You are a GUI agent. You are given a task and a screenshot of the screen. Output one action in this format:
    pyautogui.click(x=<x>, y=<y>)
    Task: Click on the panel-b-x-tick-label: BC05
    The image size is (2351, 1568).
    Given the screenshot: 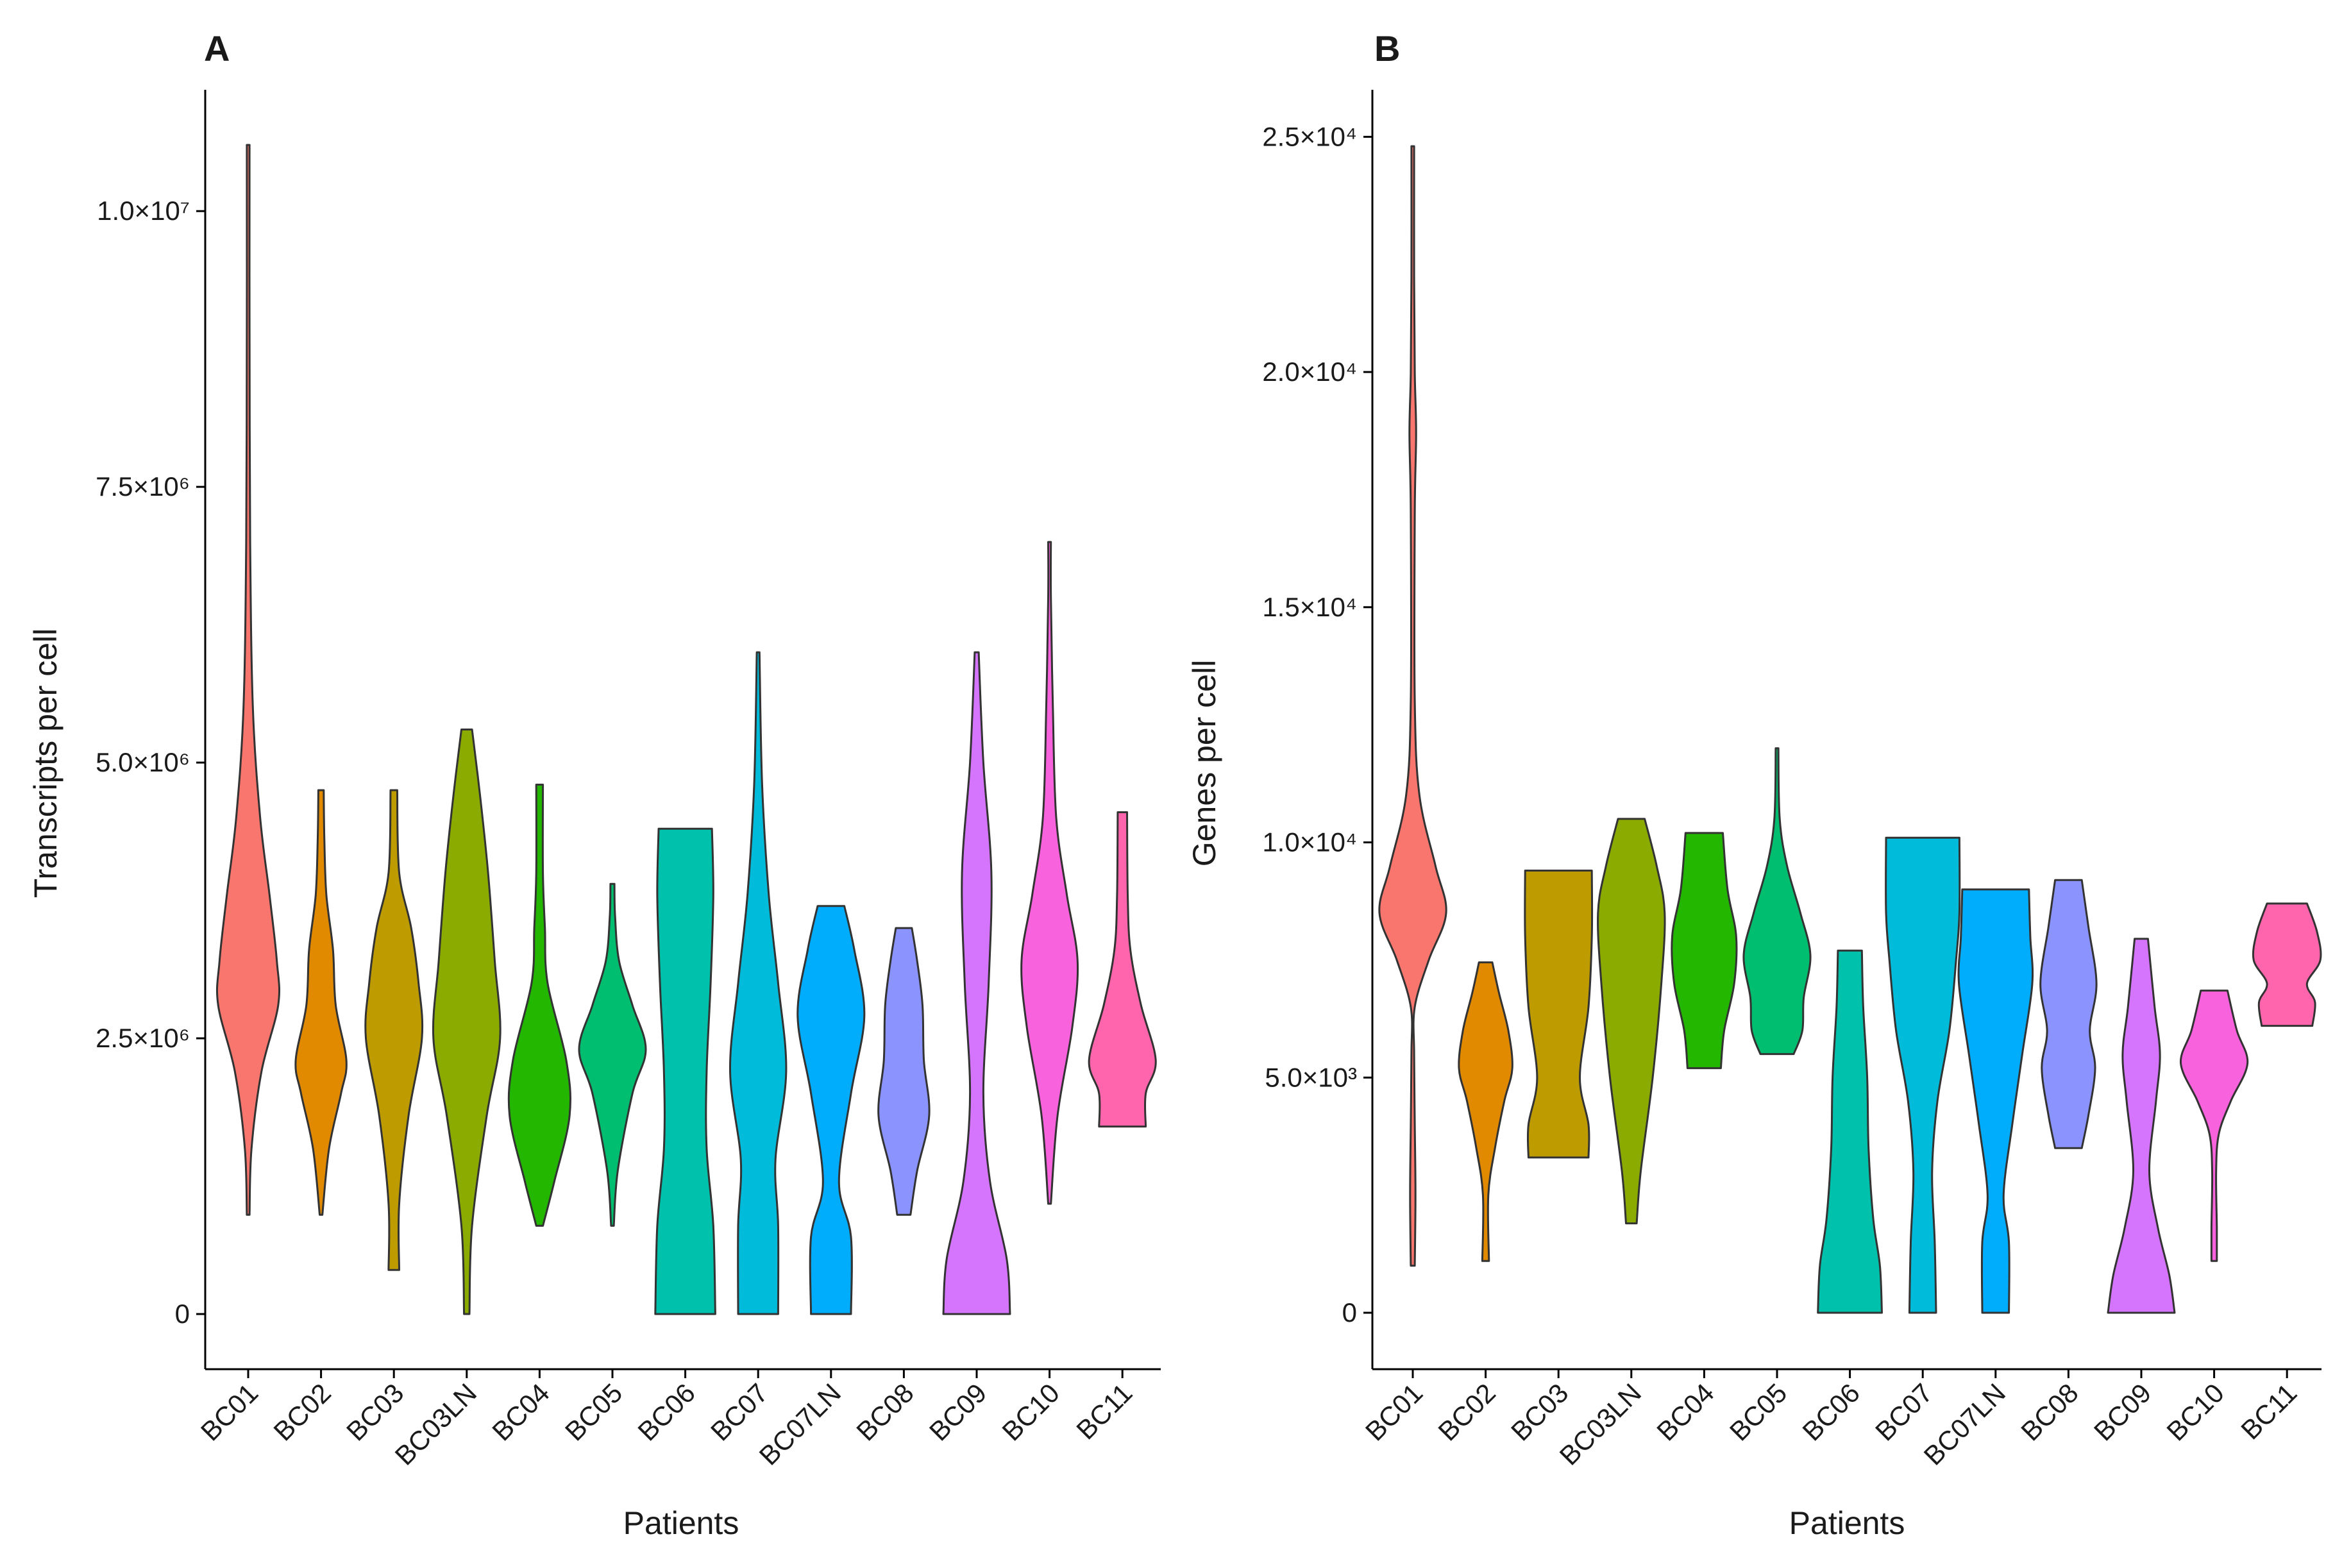 What is the action you would take?
    pyautogui.click(x=1758, y=1412)
    